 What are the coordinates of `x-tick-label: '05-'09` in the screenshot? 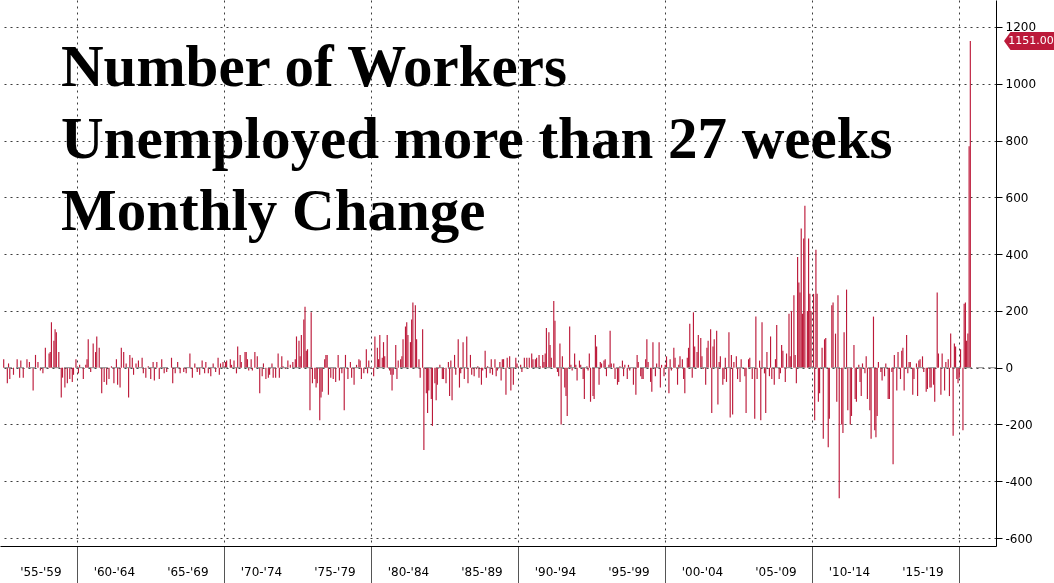 It's located at (776, 571).